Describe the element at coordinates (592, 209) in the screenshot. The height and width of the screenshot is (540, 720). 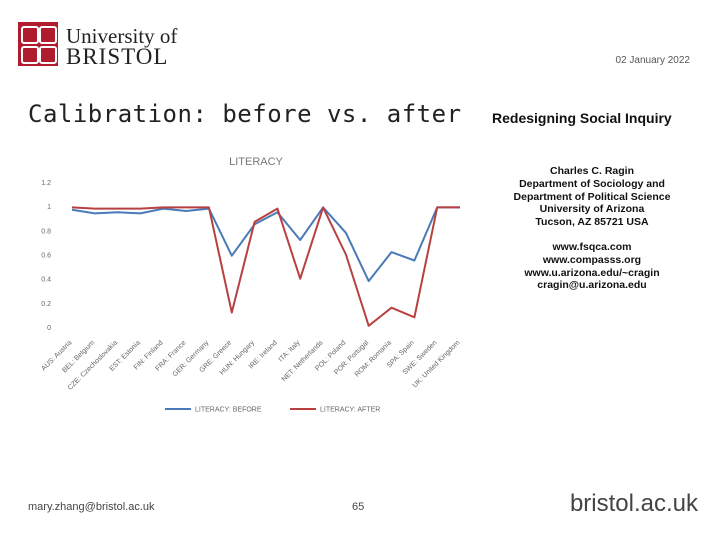
I see `university-name: University of Arizona` at that location.